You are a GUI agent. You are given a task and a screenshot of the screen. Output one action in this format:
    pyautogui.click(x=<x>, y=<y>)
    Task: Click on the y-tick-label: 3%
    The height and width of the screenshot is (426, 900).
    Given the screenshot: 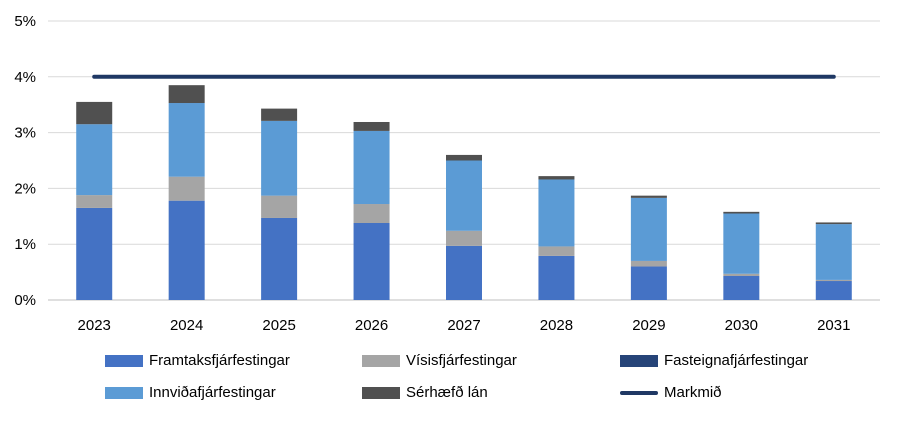 What is the action you would take?
    pyautogui.click(x=25, y=133)
    